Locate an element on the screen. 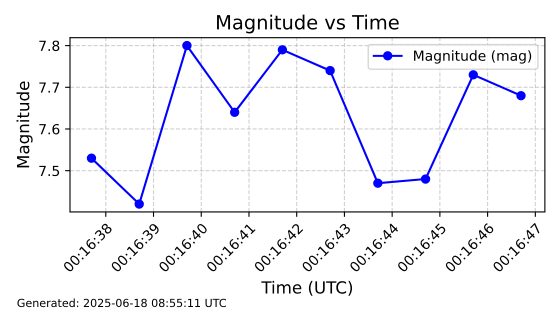  y-tick-label: 7.6 is located at coordinates (49, 129).